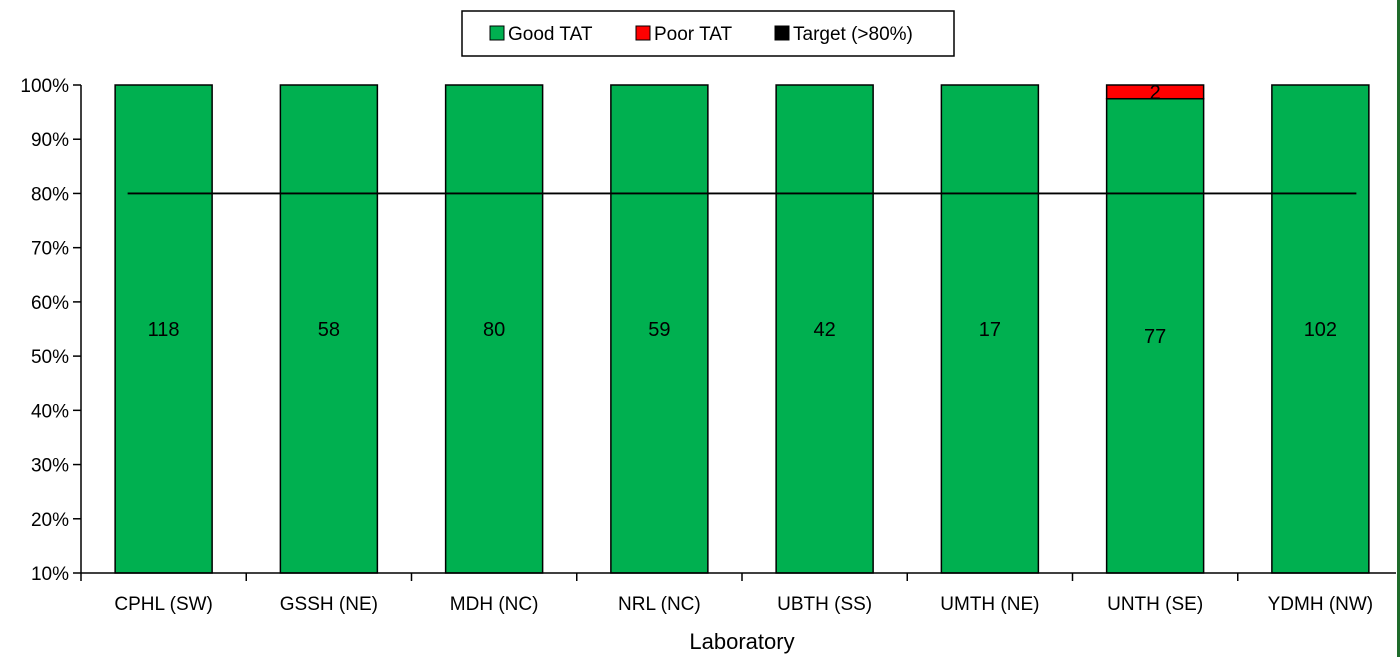  Describe the element at coordinates (50, 520) in the screenshot. I see `y-tick-label: 20%` at that location.